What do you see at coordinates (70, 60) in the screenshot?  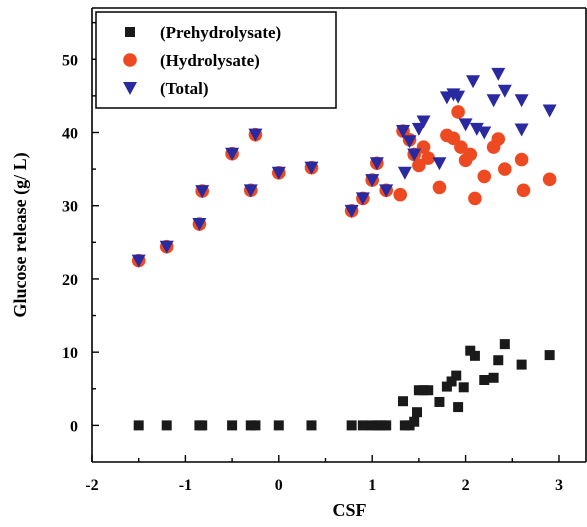 I see `y-tick-label: 50` at bounding box center [70, 60].